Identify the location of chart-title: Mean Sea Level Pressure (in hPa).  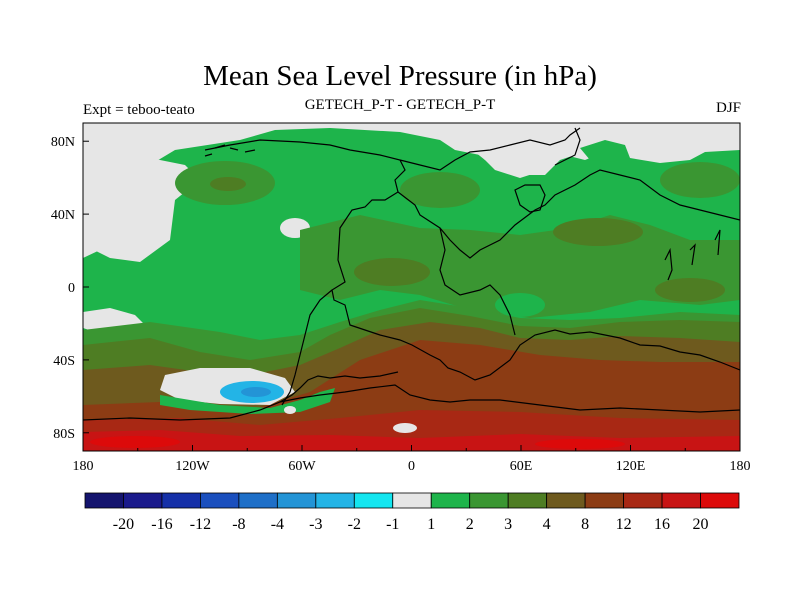
(400, 76).